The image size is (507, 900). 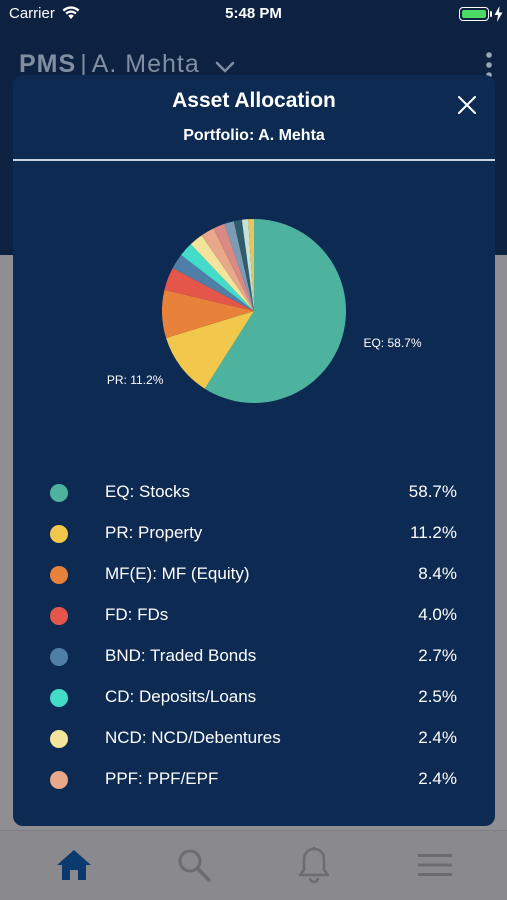 I want to click on pie-slice-cd, so click(x=217, y=277).